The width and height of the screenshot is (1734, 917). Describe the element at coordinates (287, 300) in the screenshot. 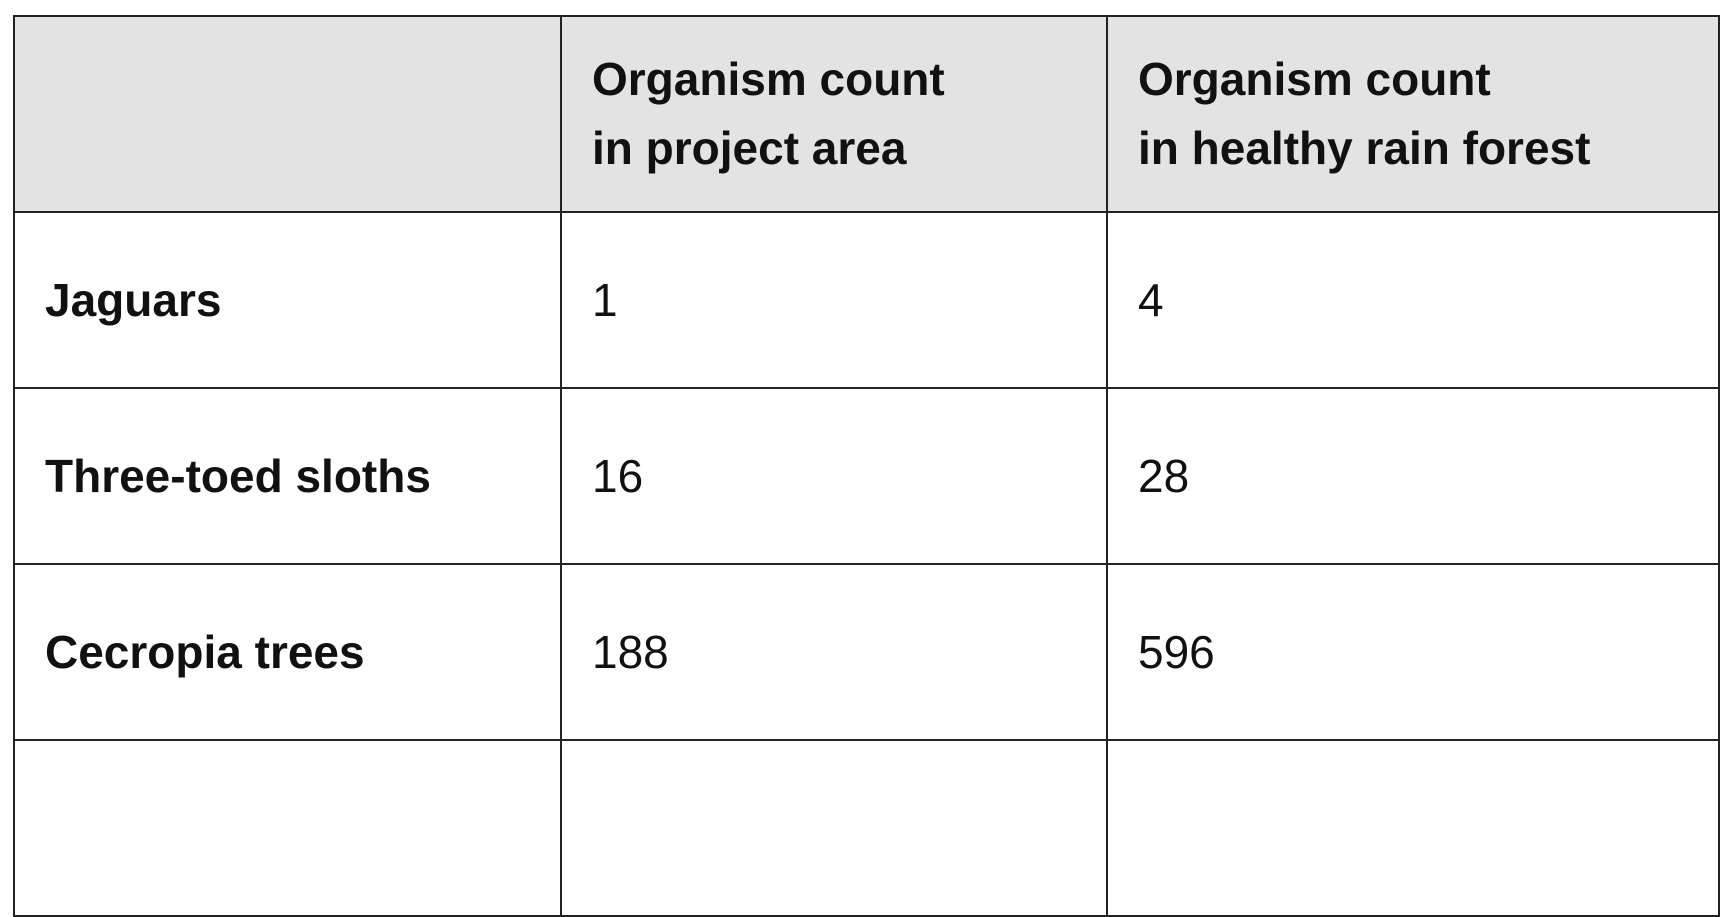

I see `row-label: Jaguars` at that location.